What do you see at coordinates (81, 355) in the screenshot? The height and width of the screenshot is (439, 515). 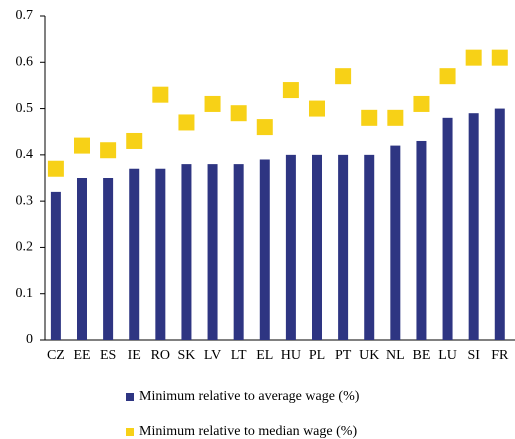 I see `x-tick-label: EE` at bounding box center [81, 355].